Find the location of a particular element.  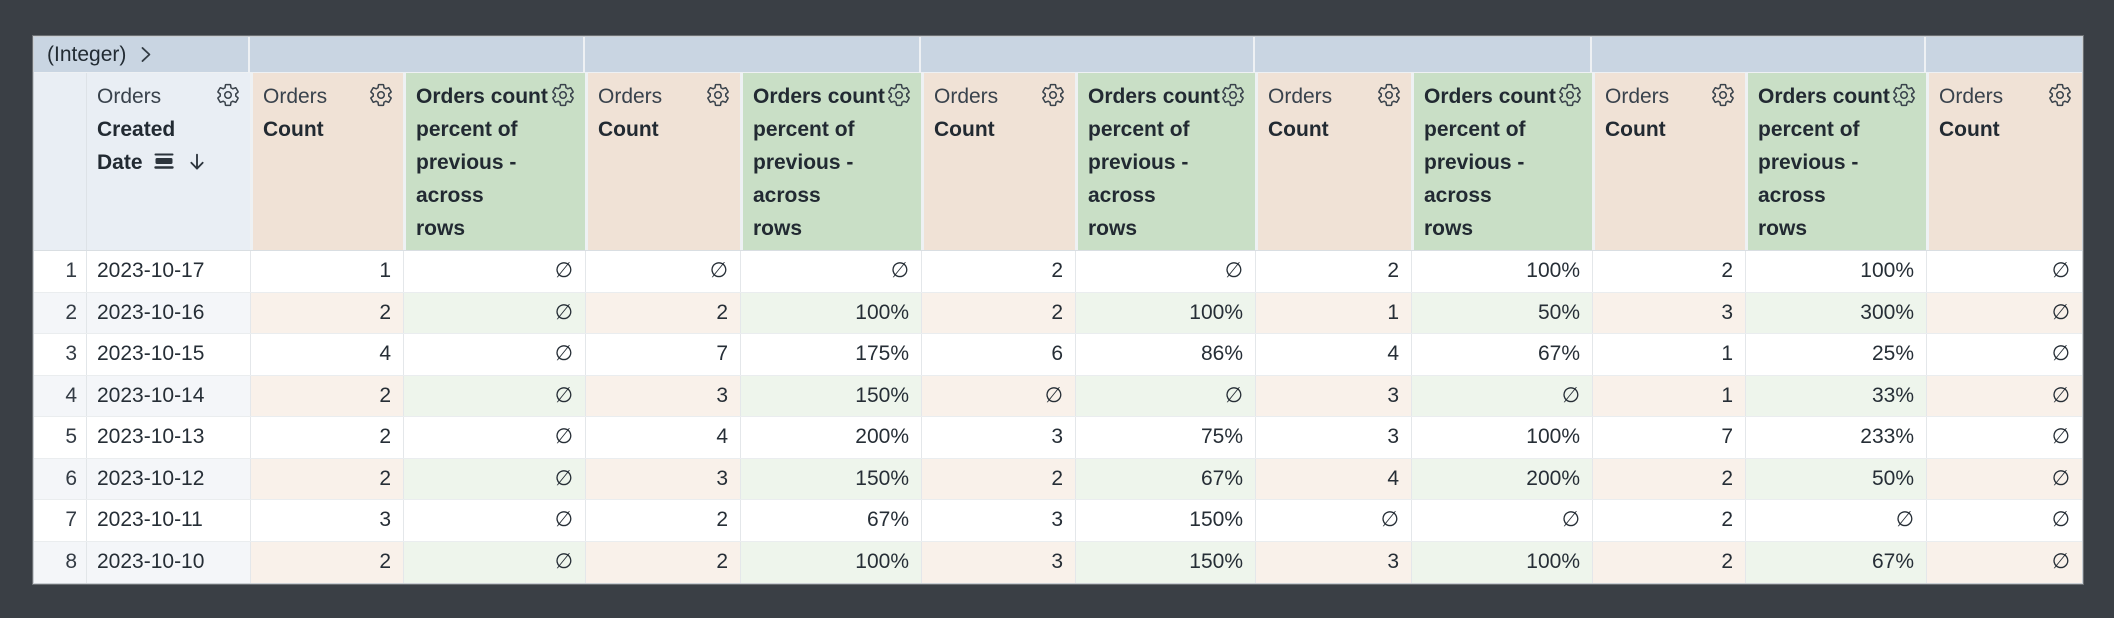

date-cell: 2023-10-13 is located at coordinates (151, 436).